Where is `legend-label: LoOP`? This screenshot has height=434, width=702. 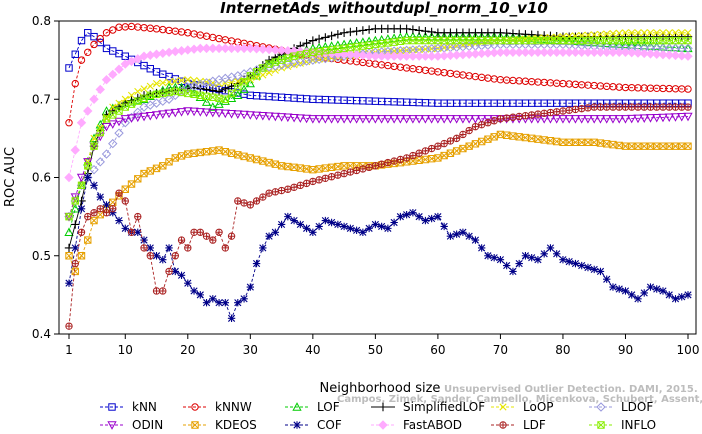 legend-label: LoOP is located at coordinates (538, 407).